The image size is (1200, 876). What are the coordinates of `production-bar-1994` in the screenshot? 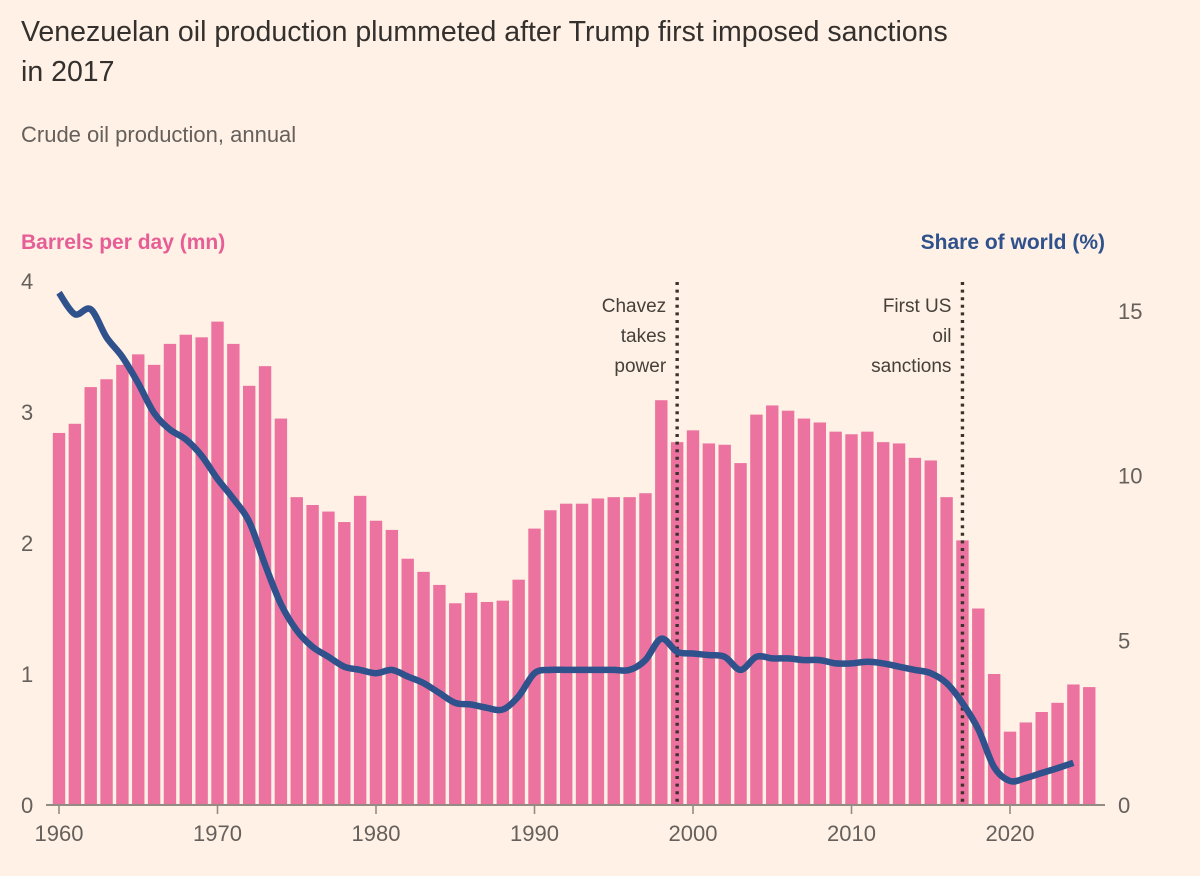 It's located at (598, 651).